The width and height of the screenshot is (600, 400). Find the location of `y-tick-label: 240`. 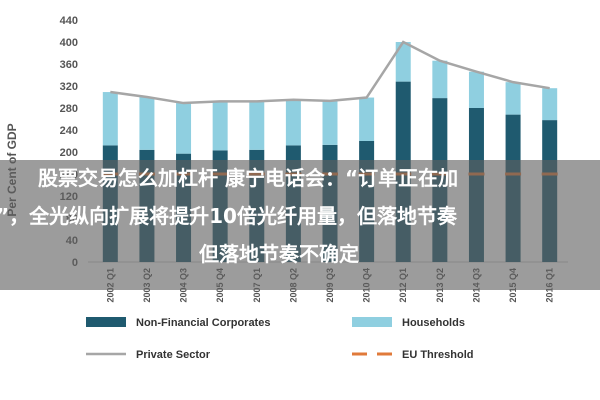

y-tick-label: 240 is located at coordinates (69, 131).